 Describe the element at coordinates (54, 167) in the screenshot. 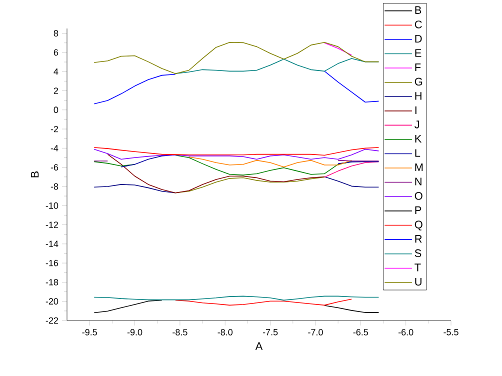

I see `y-tick-label: -6` at that location.